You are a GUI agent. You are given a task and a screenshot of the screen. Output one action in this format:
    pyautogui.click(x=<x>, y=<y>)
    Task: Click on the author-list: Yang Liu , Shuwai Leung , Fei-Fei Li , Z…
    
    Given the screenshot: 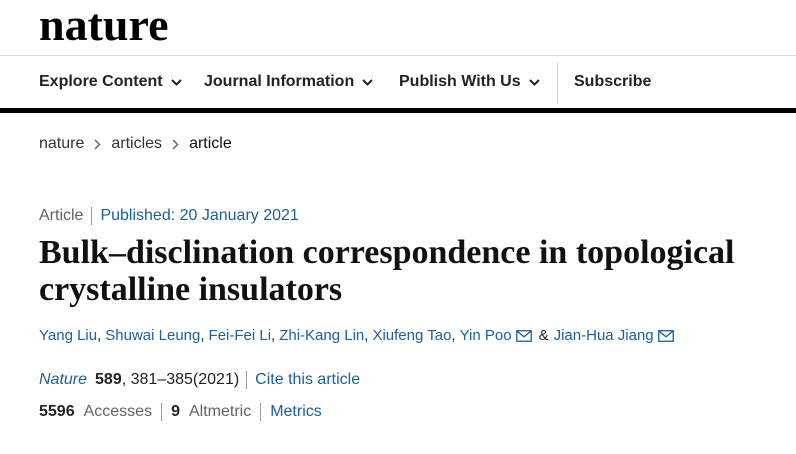 What is the action you would take?
    pyautogui.click(x=356, y=336)
    